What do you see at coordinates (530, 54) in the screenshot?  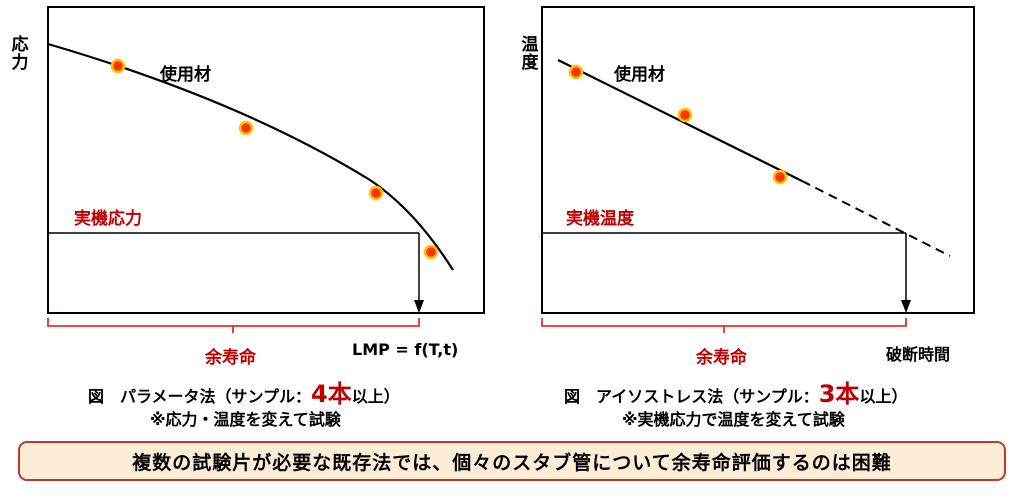 I see `right-y-axis-label: 温度` at bounding box center [530, 54].